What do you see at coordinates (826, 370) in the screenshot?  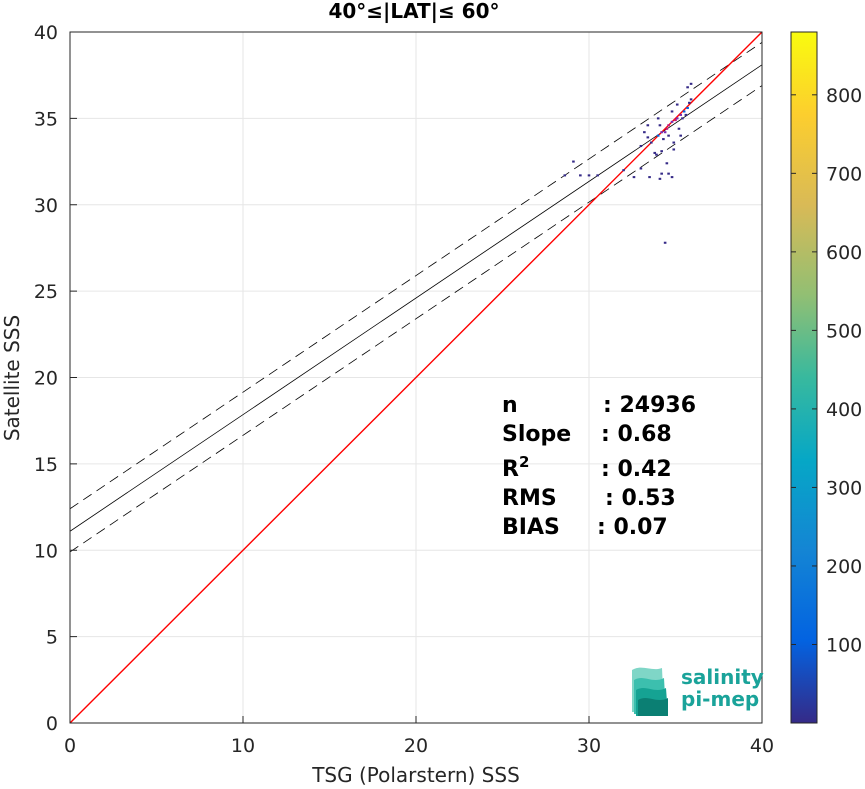 I see `colorbar-ticks: 100 200 300 400 500 600 700 800` at bounding box center [826, 370].